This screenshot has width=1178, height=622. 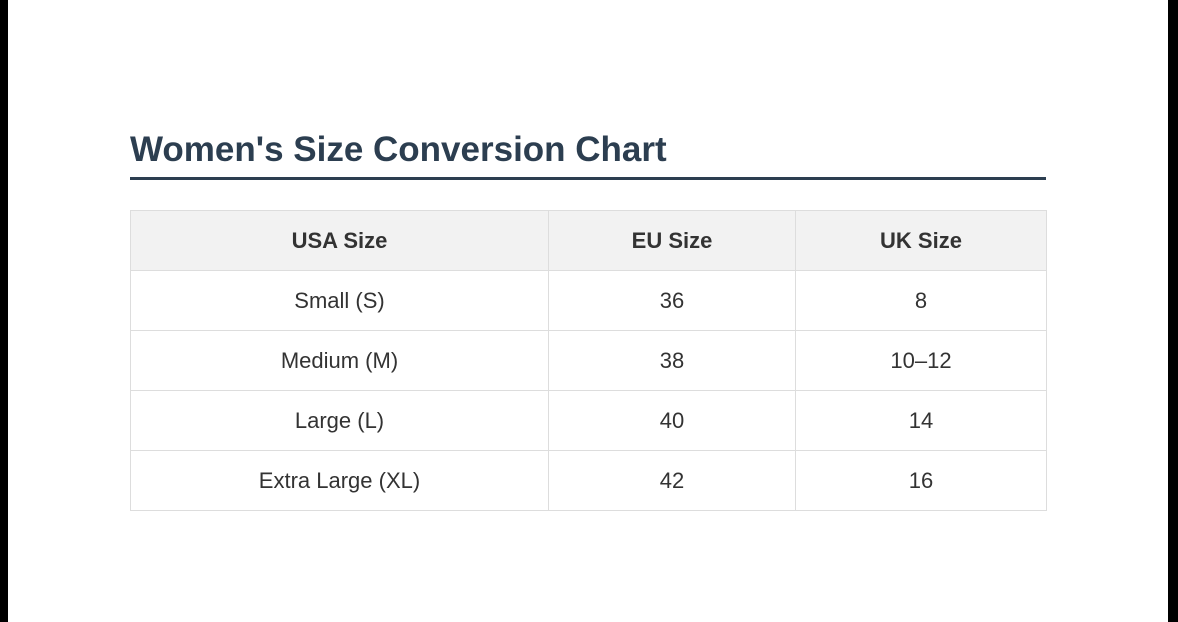 What do you see at coordinates (921, 300) in the screenshot?
I see `table-cell: 8` at bounding box center [921, 300].